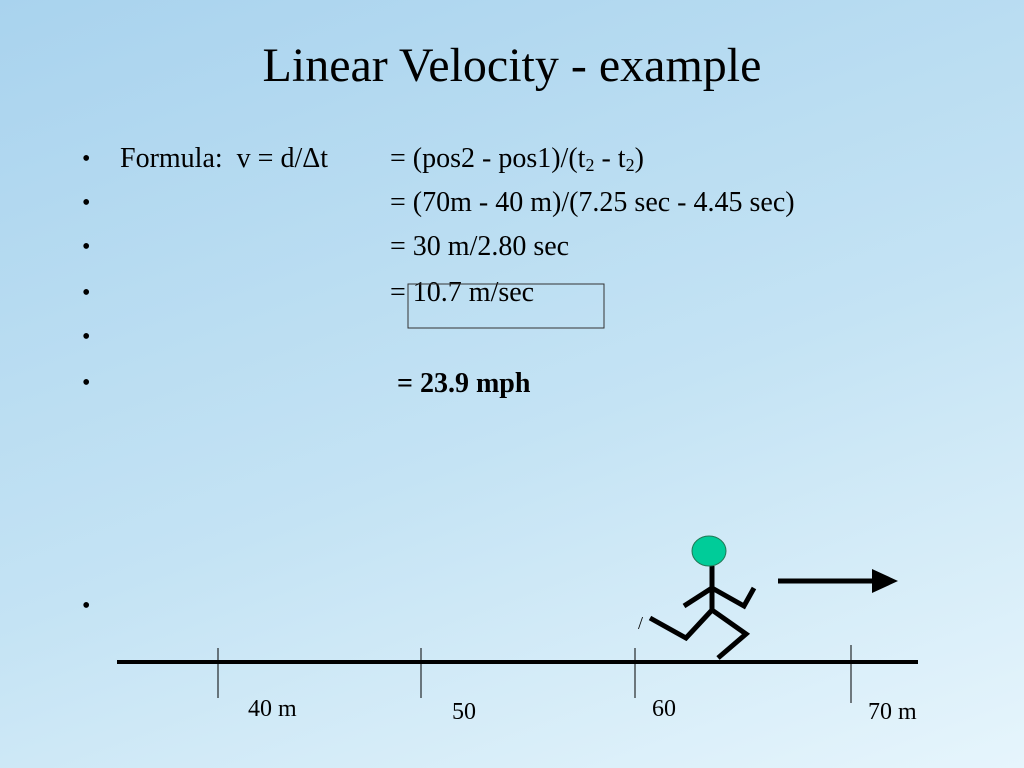 This screenshot has height=768, width=1024. I want to click on scale-label: 40 m, so click(272, 709).